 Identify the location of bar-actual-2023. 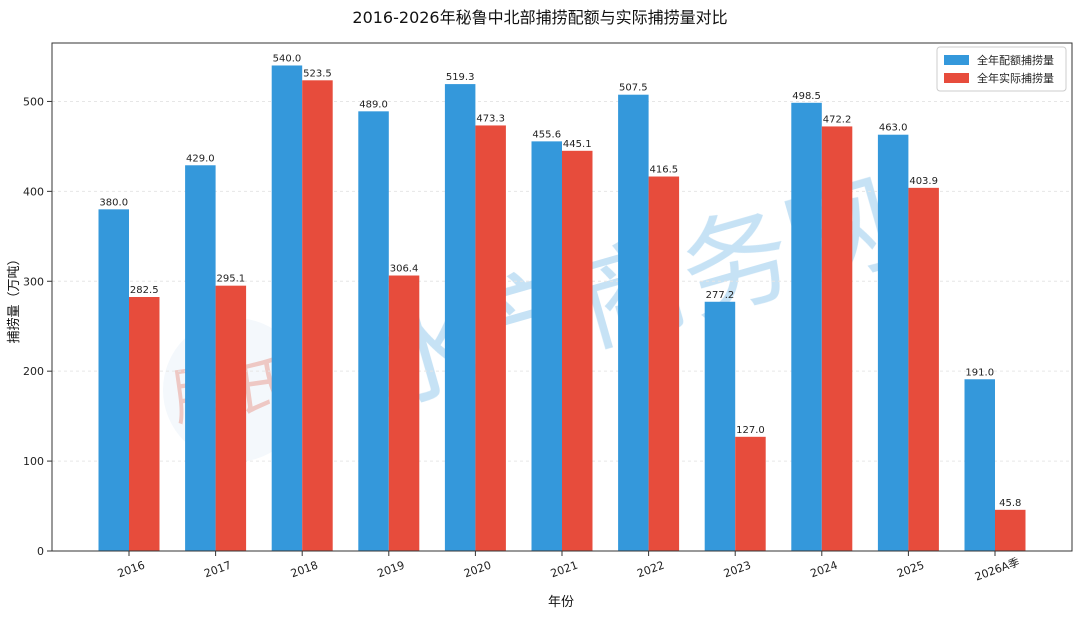
(750, 493).